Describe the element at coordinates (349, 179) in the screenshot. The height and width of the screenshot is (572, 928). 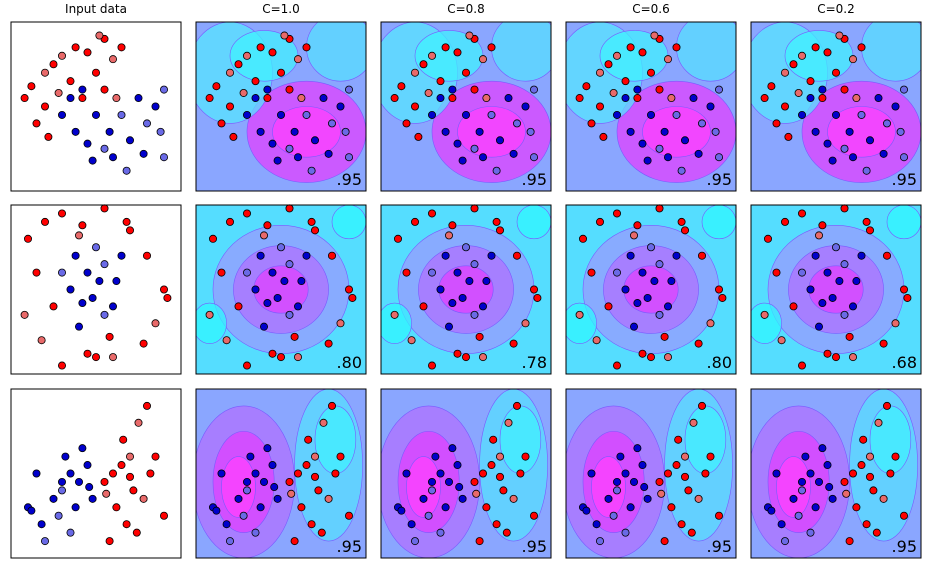
I see `score: .95` at that location.